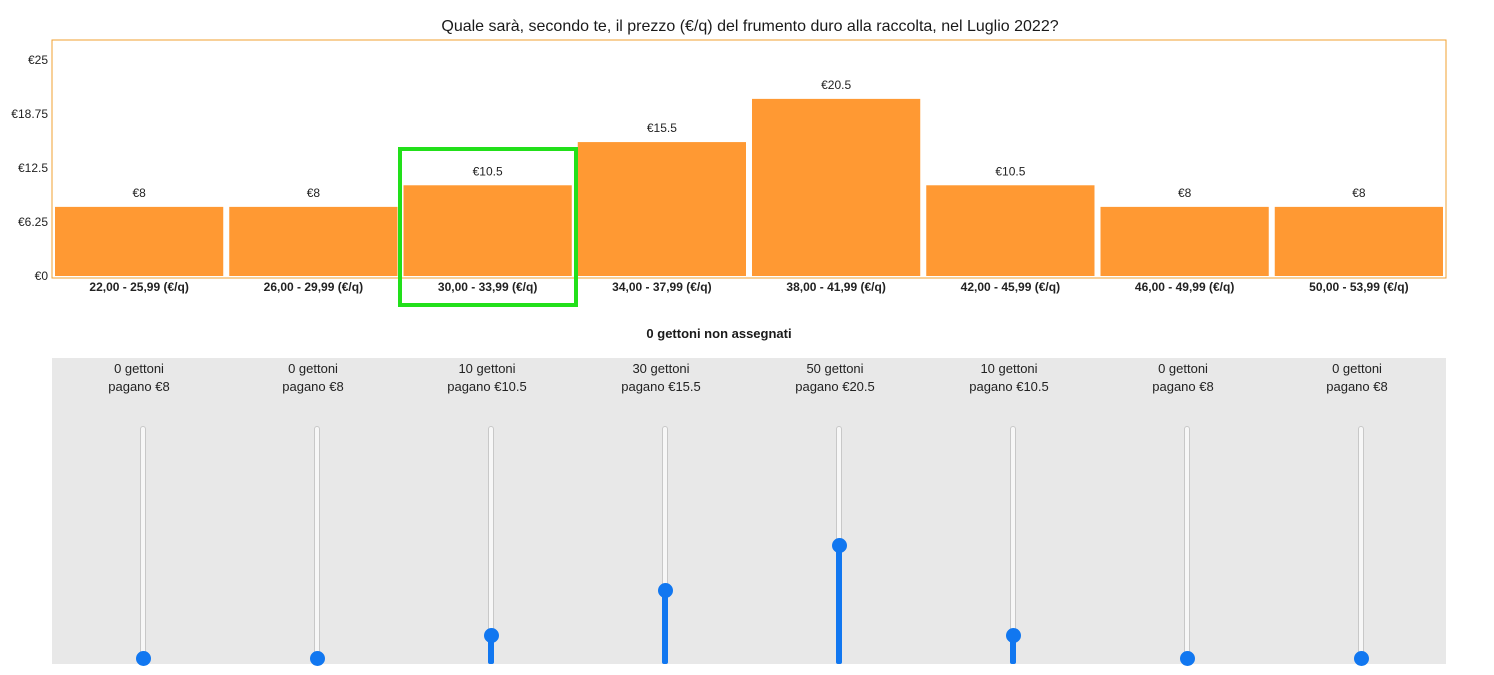 The width and height of the screenshot is (1494, 675). What do you see at coordinates (835, 368) in the screenshot?
I see `slider-tokens-text: 50 gettoni` at bounding box center [835, 368].